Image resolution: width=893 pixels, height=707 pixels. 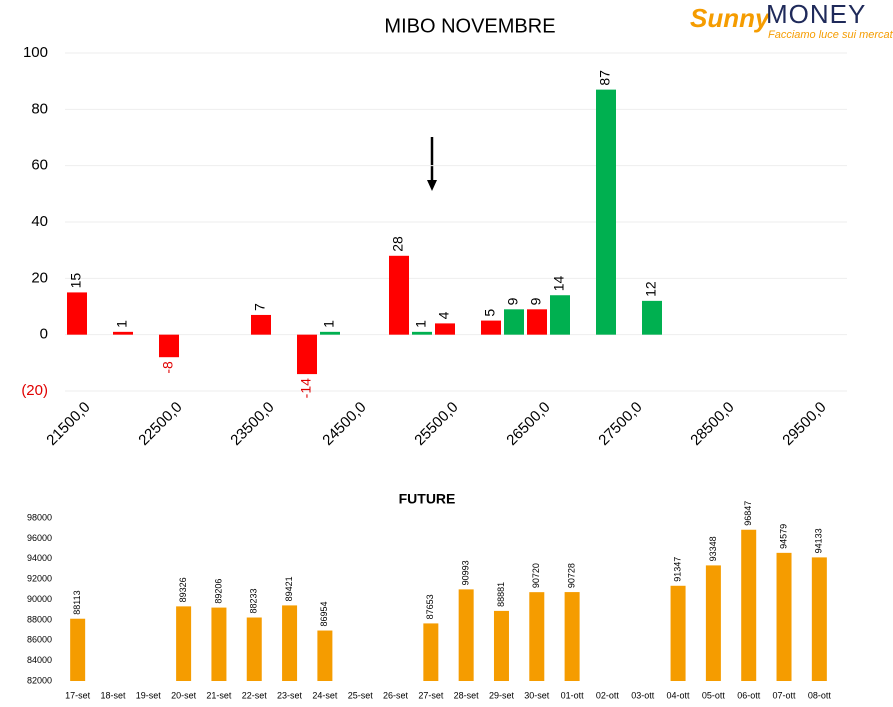 What do you see at coordinates (430, 606) in the screenshot?
I see `data-label: 87653` at bounding box center [430, 606].